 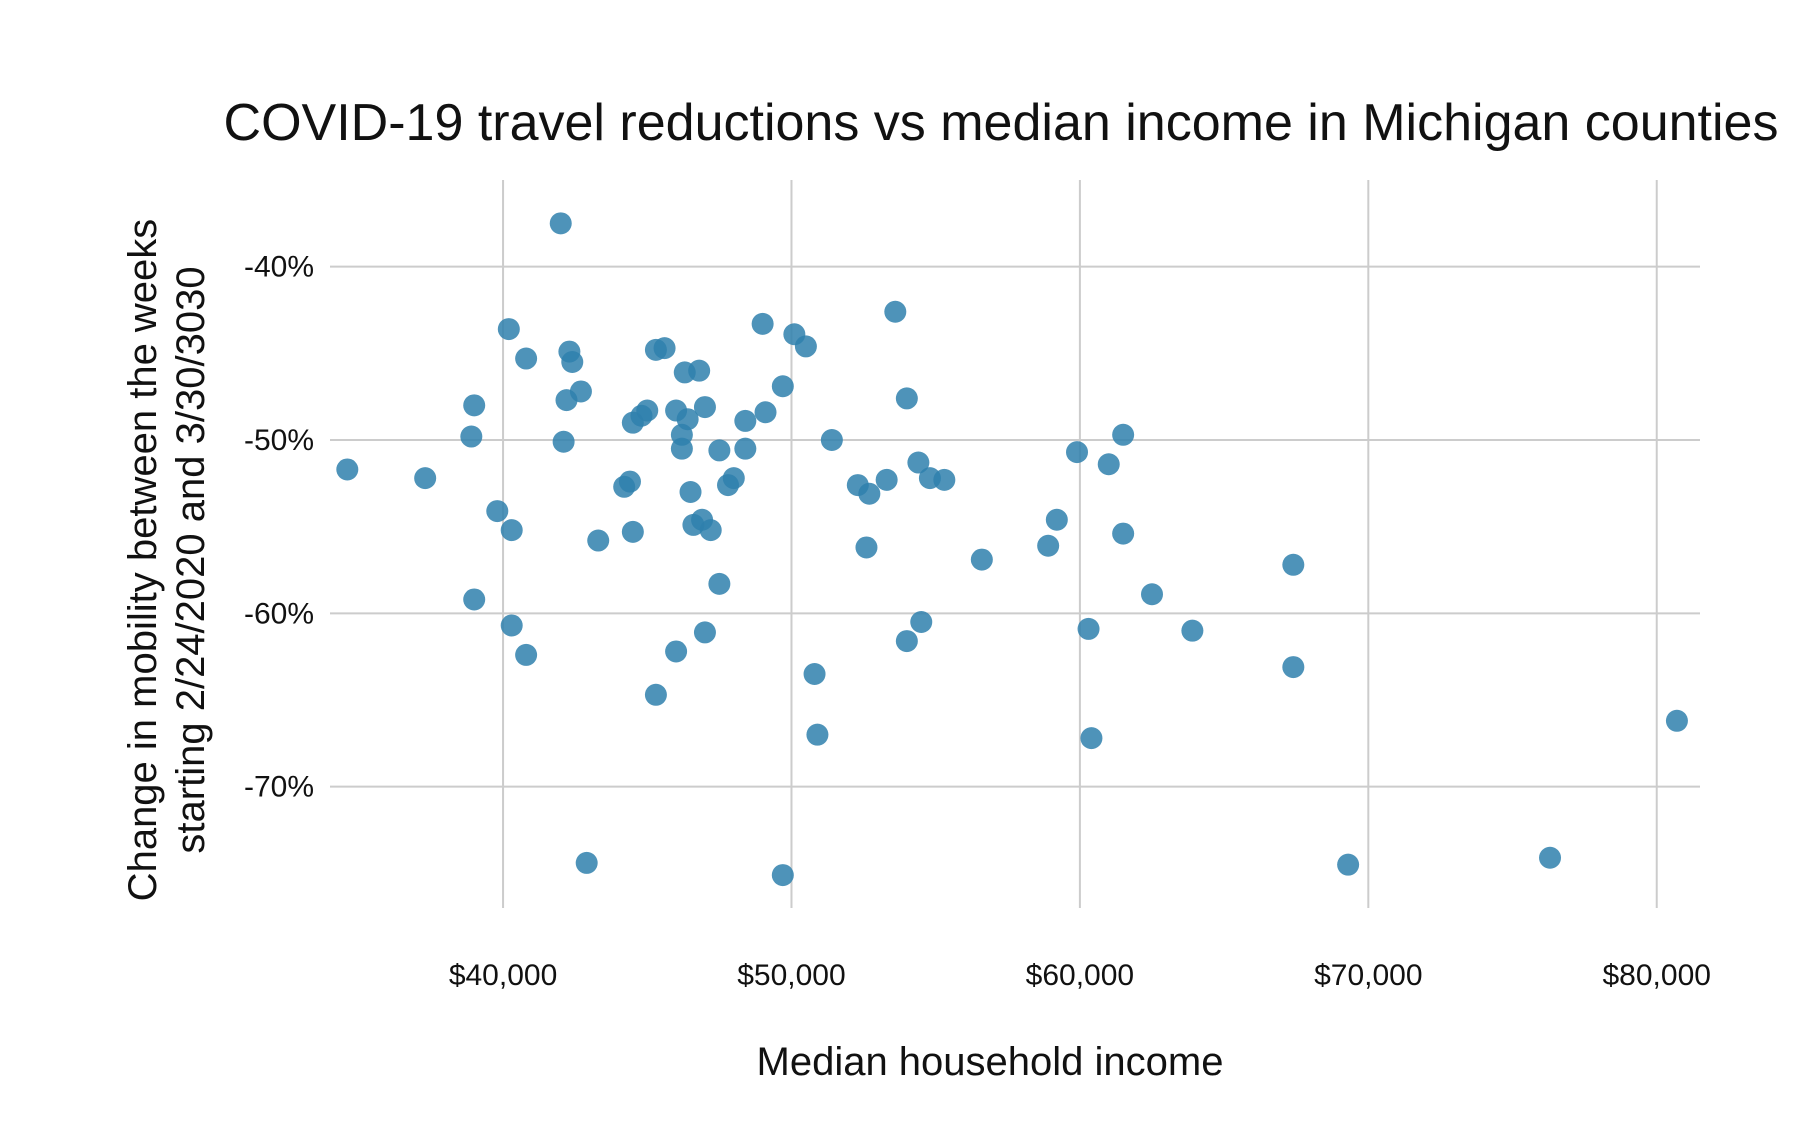 What do you see at coordinates (279, 440) in the screenshot?
I see `y-tick-label: -50%` at bounding box center [279, 440].